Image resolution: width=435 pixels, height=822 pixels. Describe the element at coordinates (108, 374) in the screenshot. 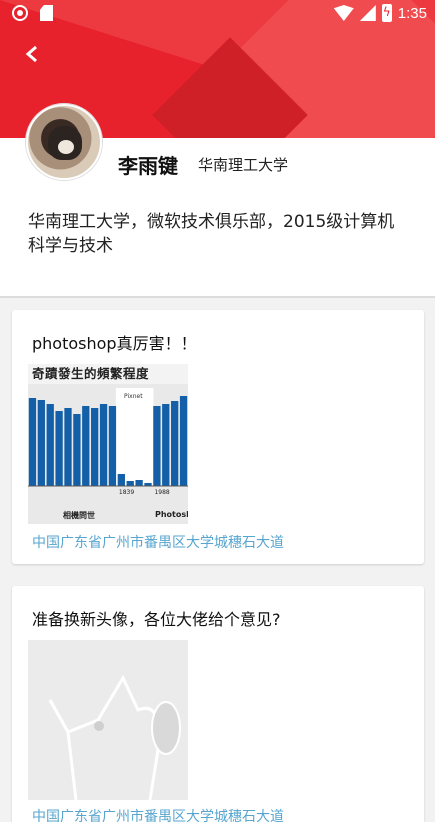

I see `chart-title: 奇蹟發生的頻繁程度` at that location.